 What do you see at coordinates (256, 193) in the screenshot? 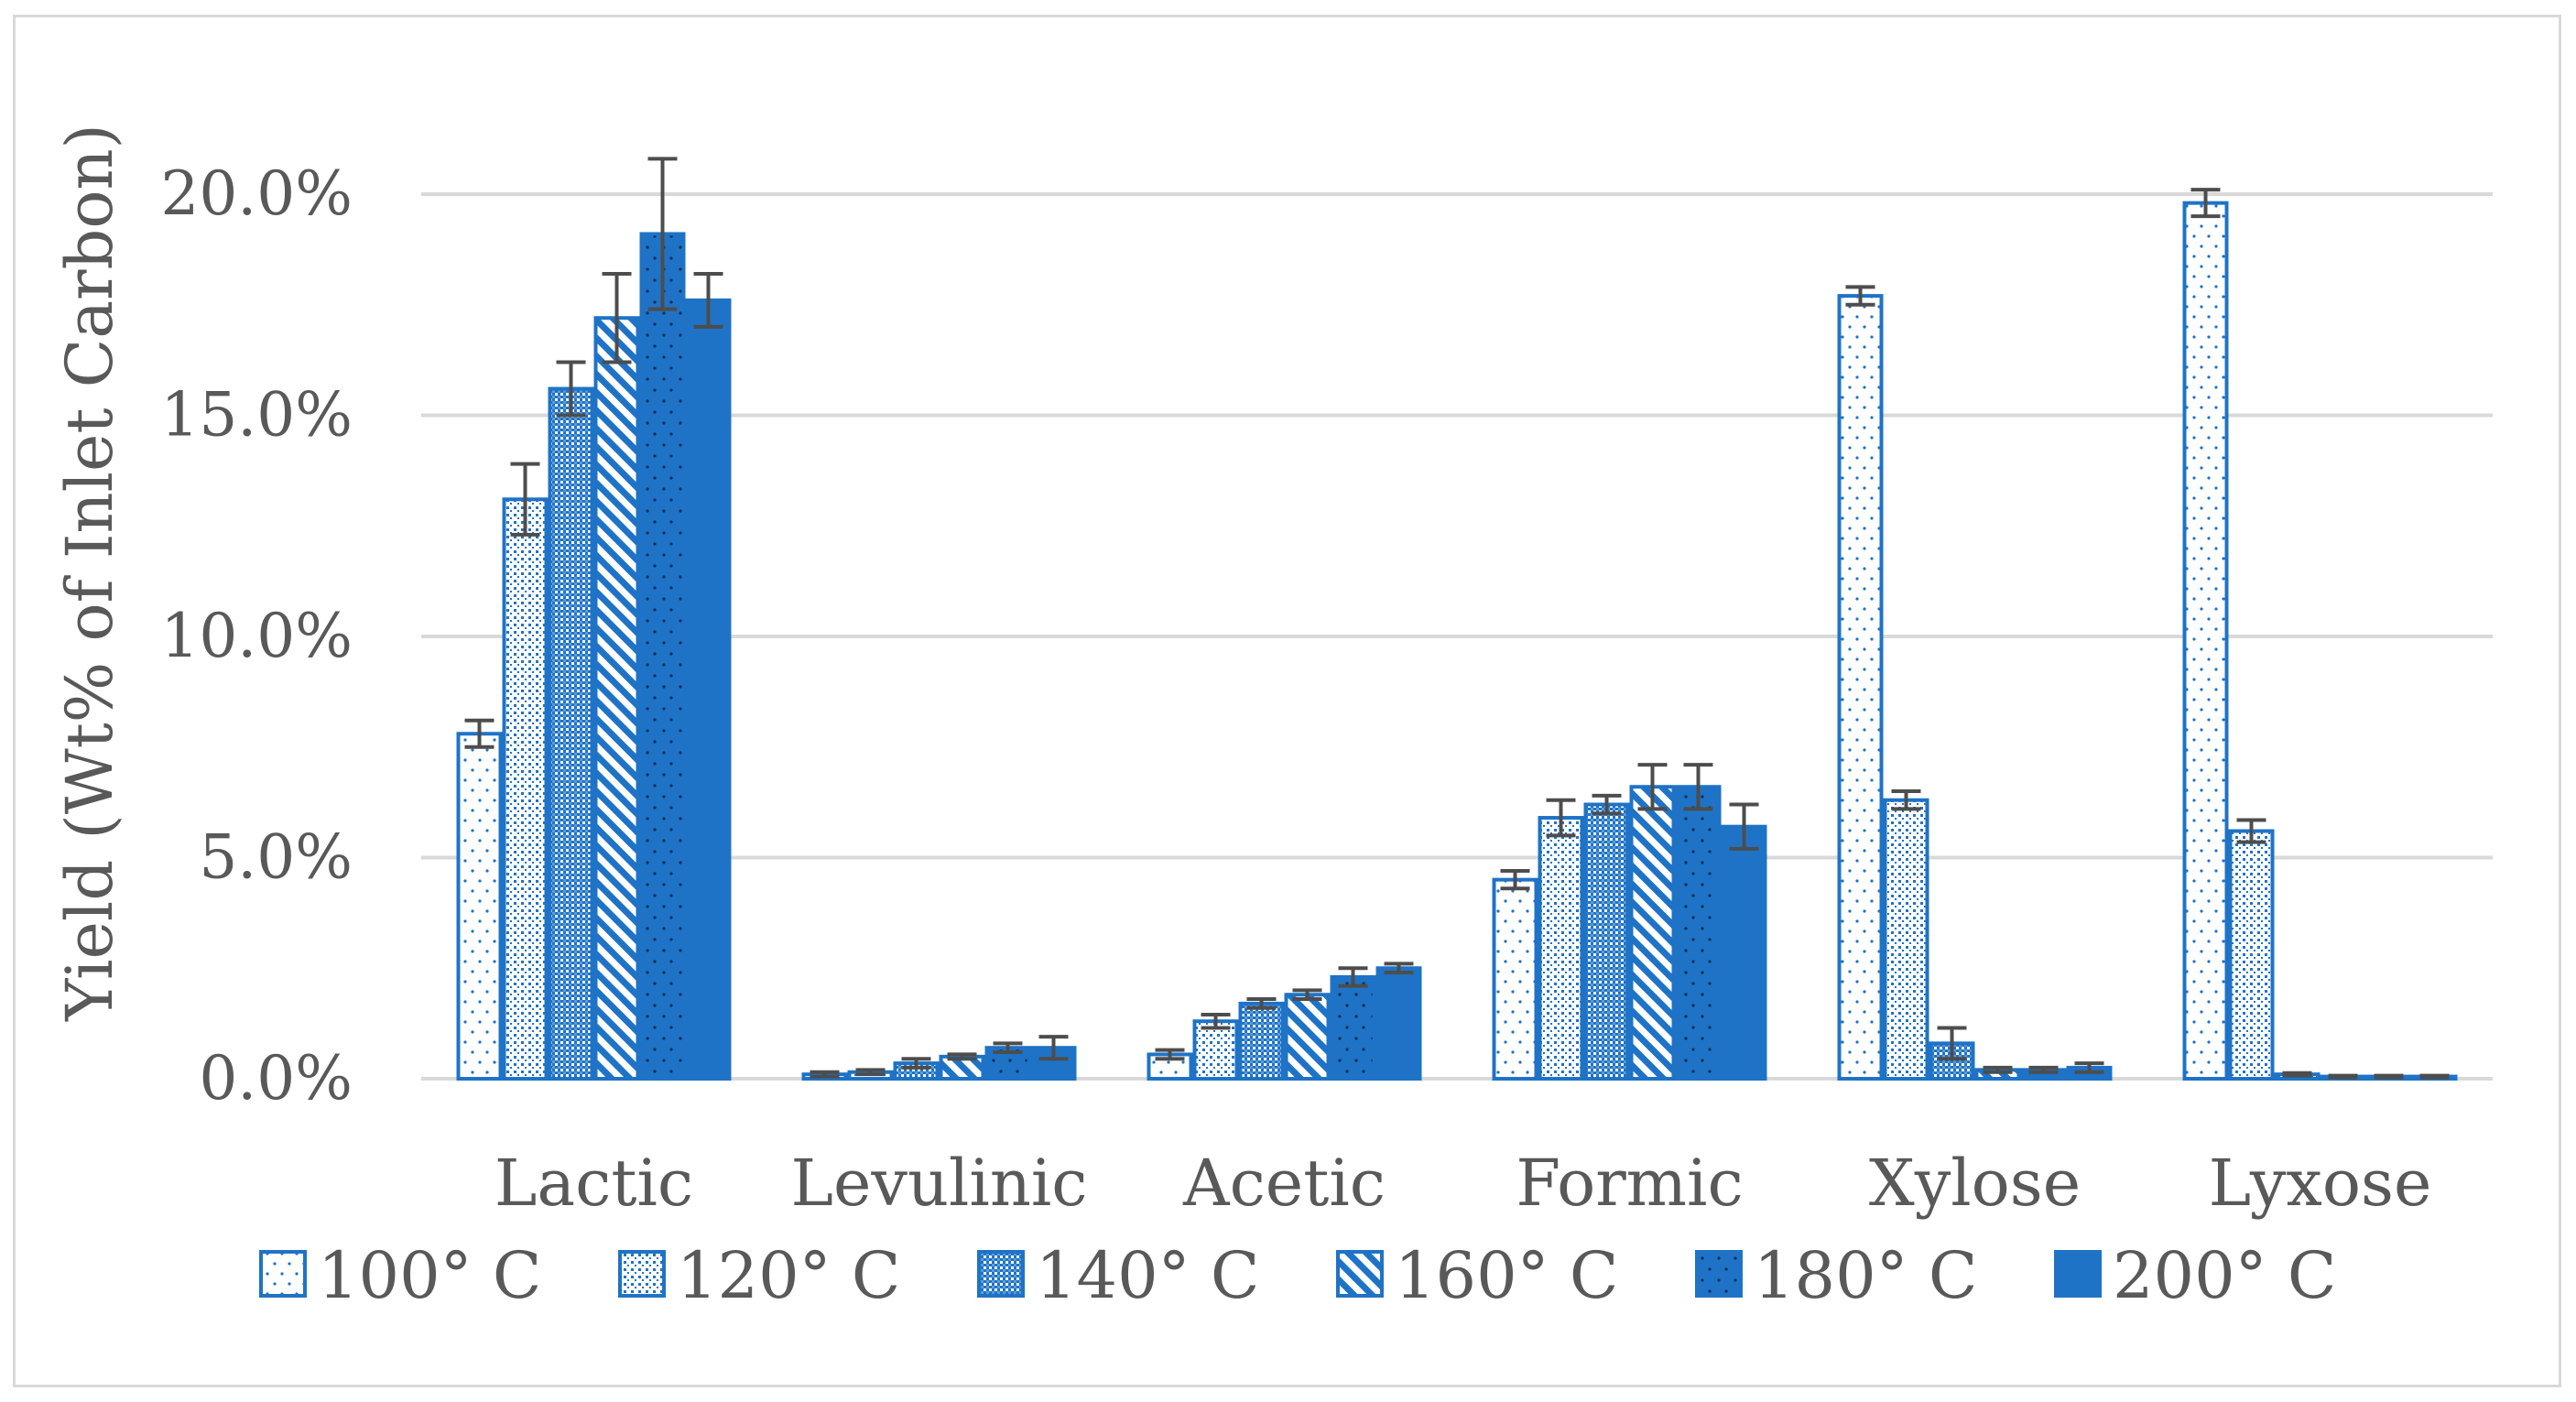
I see `y-tick-label: 20.0%` at bounding box center [256, 193].